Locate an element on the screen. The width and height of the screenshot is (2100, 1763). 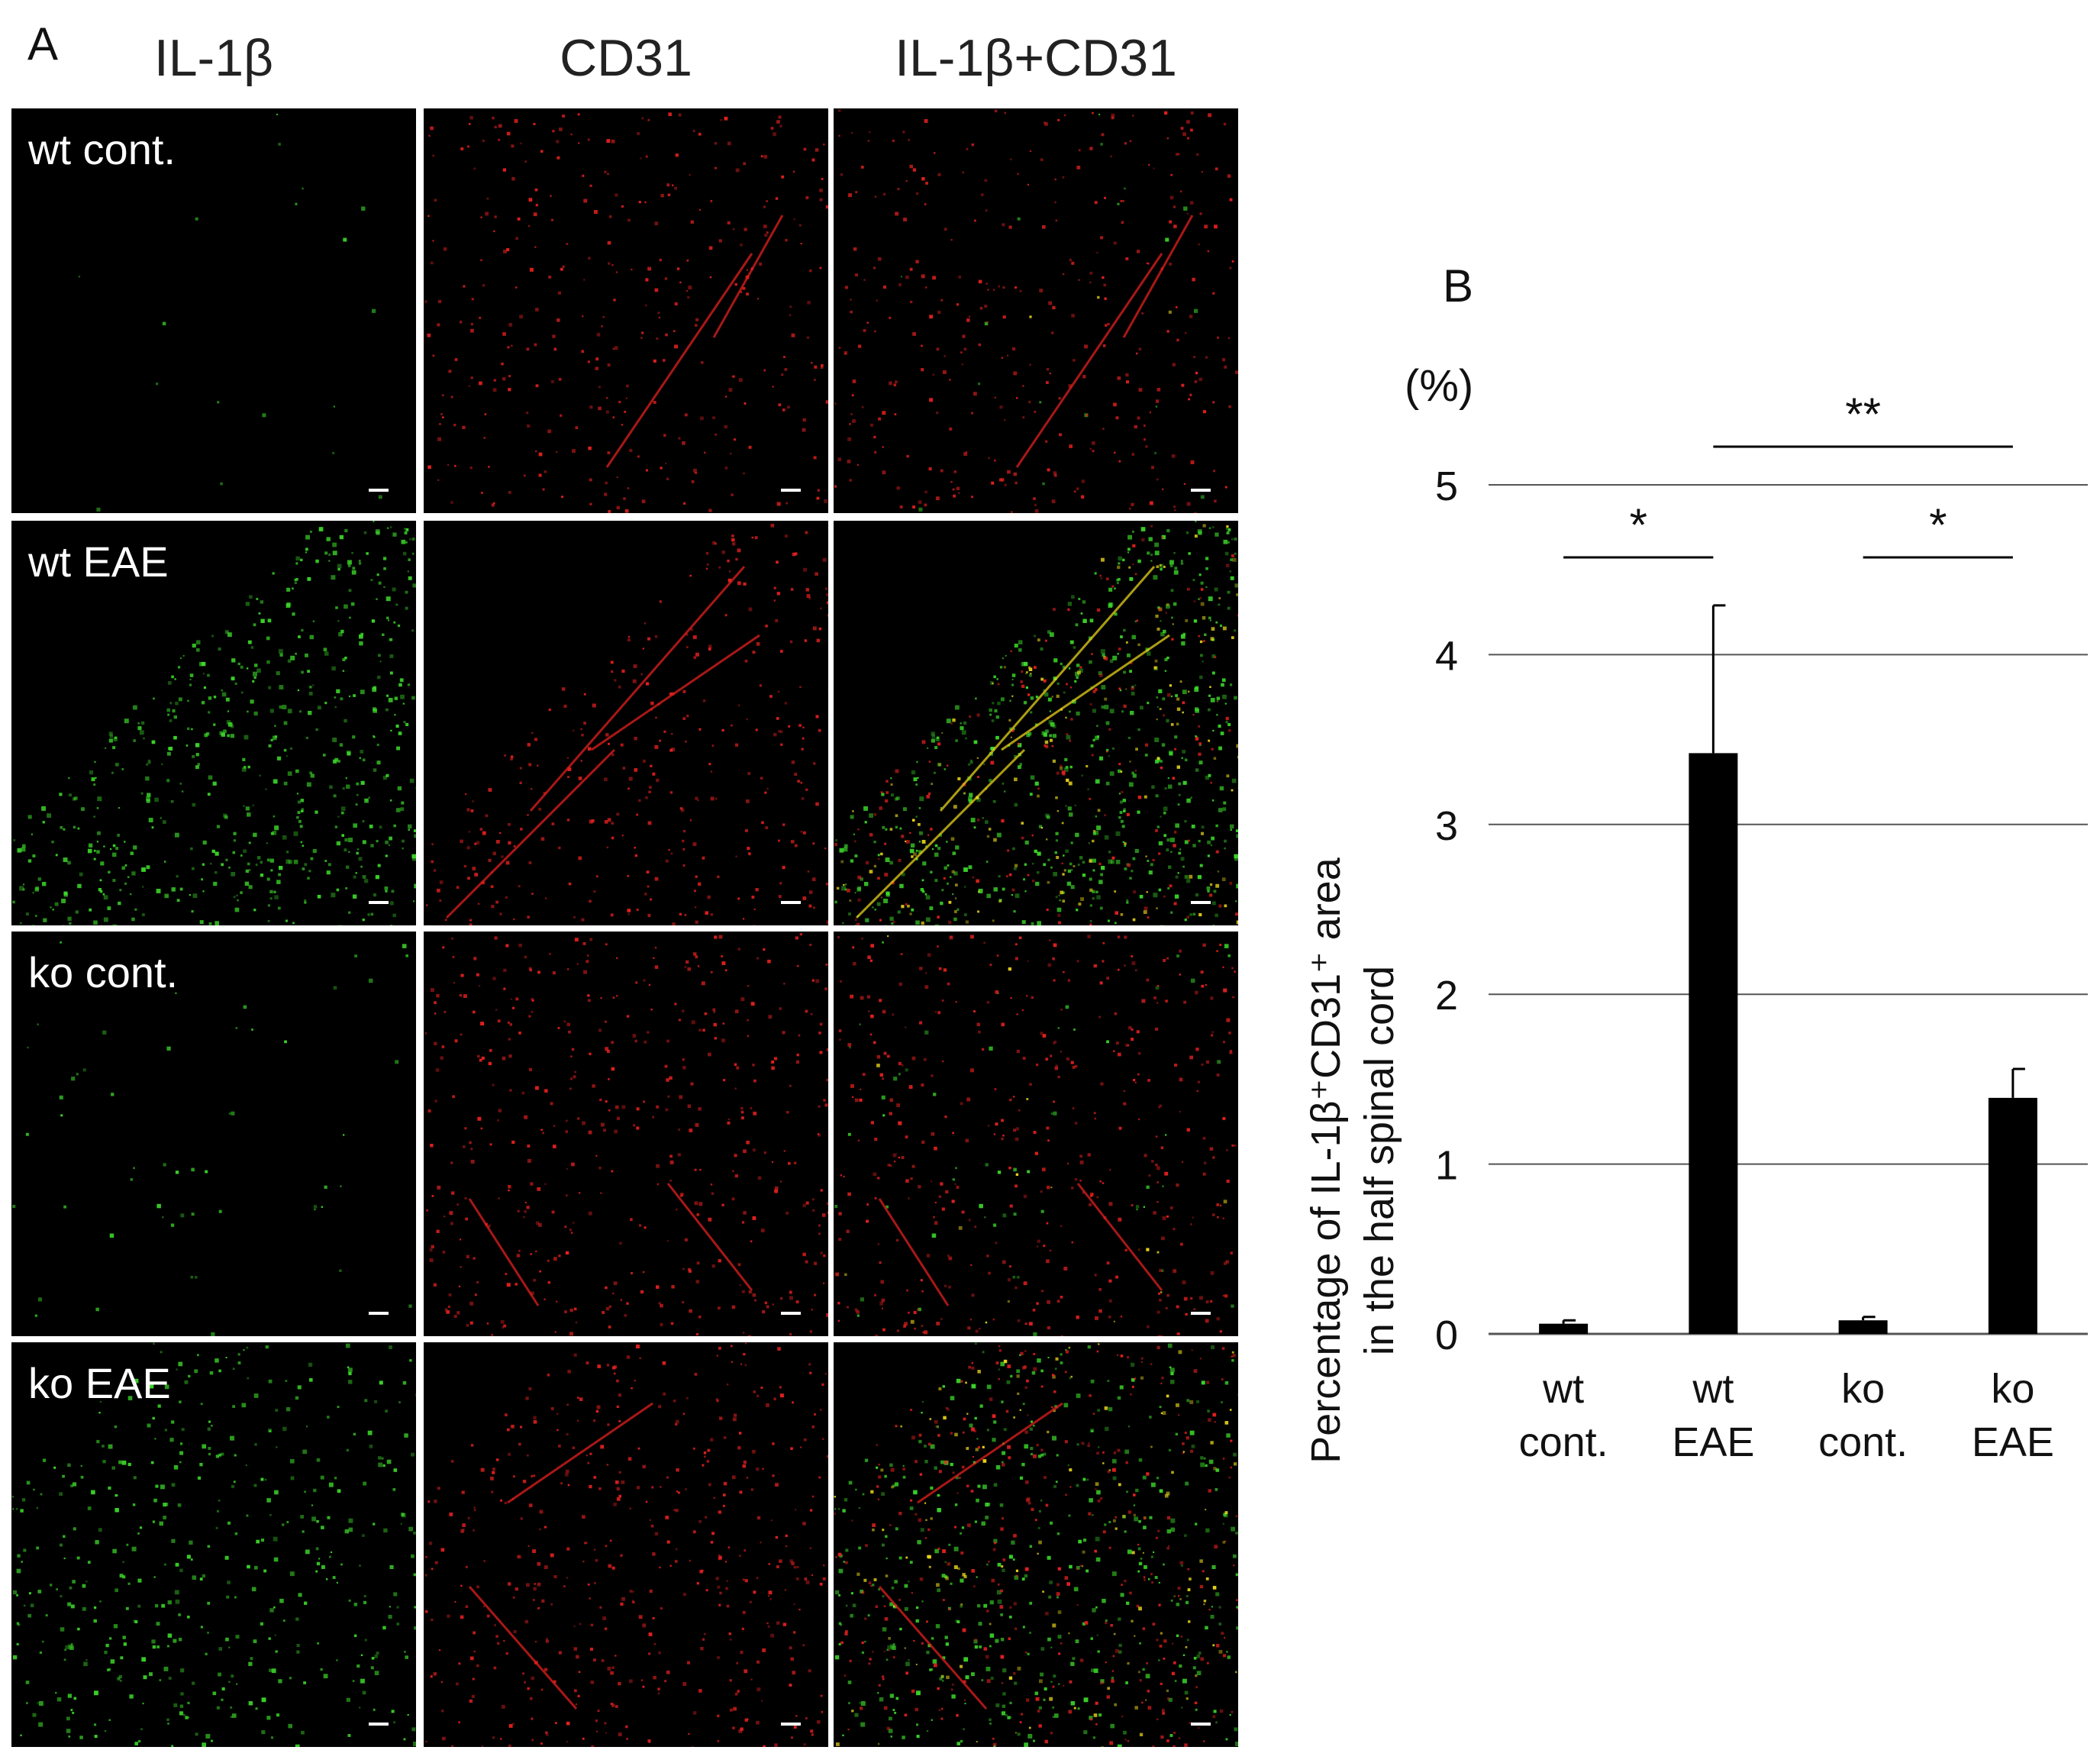
micrograph-ko-cont-merge is located at coordinates (1036, 1134).